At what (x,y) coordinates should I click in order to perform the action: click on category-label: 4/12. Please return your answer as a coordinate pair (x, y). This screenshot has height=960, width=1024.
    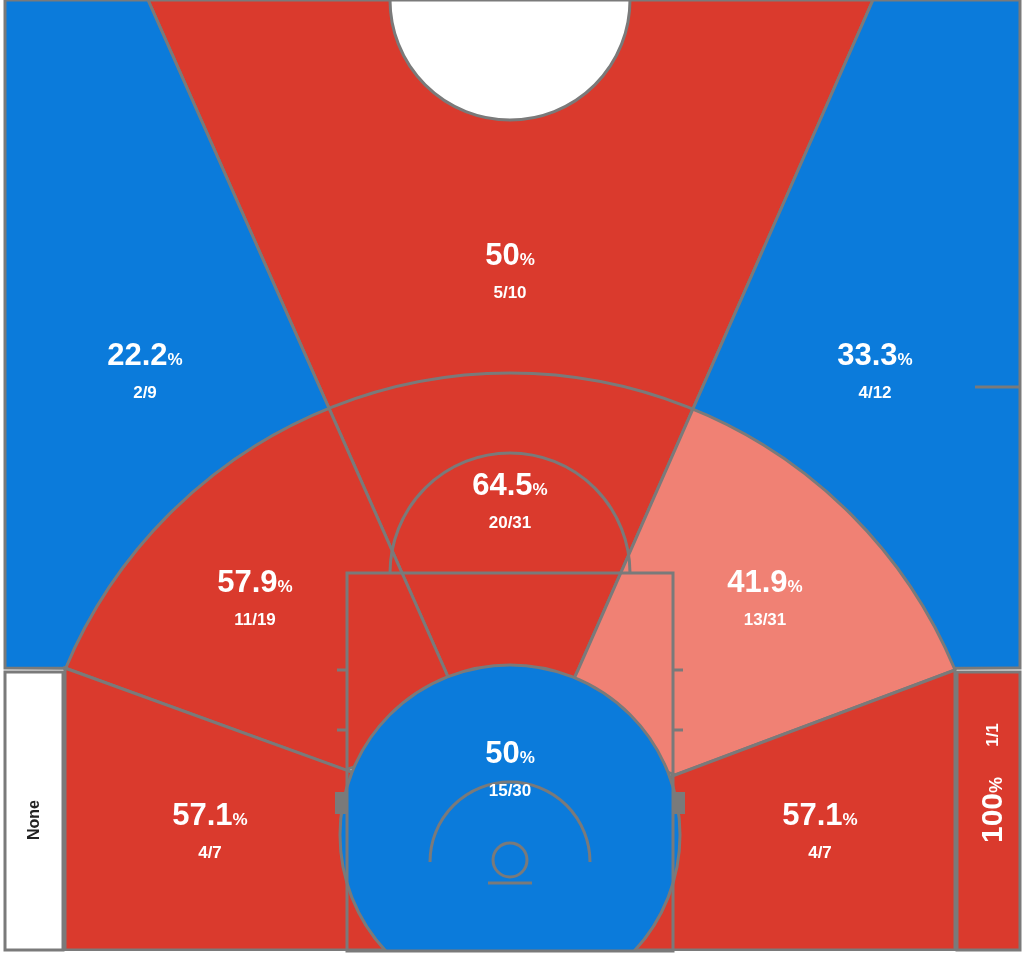
    Looking at the image, I should click on (875, 392).